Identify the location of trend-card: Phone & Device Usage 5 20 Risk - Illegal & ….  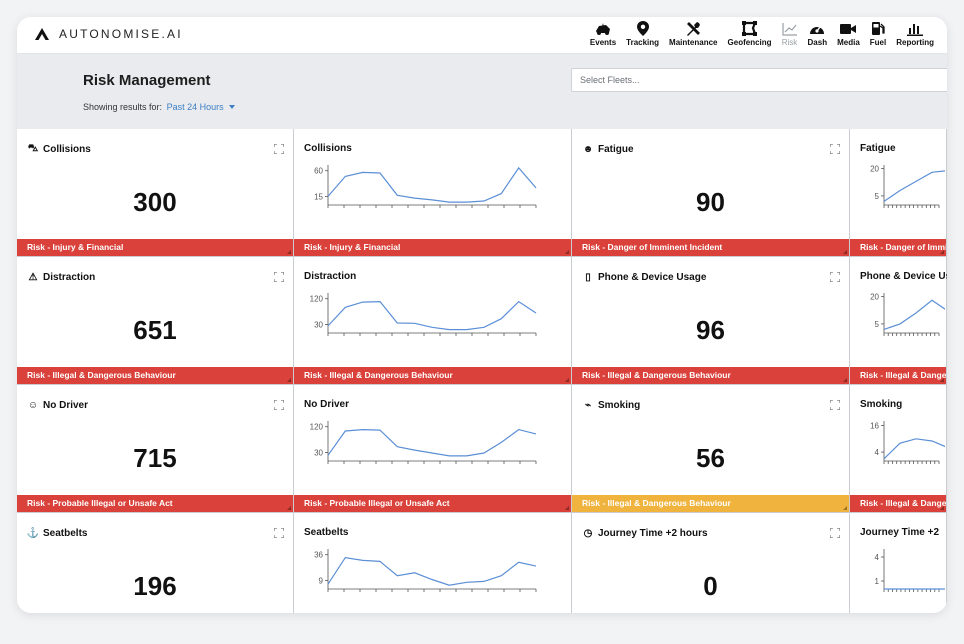
(898, 321).